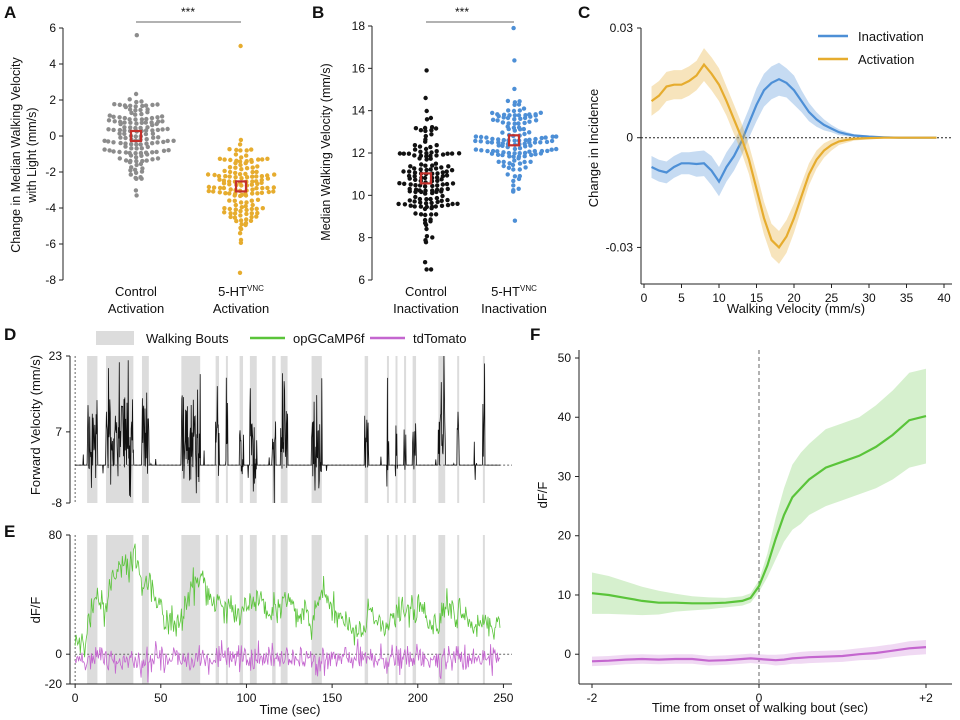 The width and height of the screenshot is (960, 720). I want to click on gcamp-trace, so click(287, 600).